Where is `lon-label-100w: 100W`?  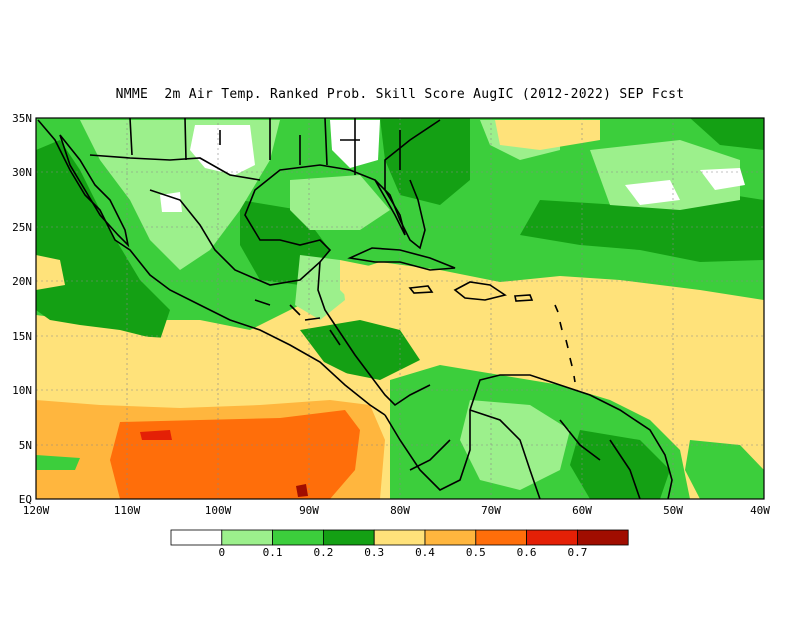 lon-label-100w: 100W is located at coordinates (218, 510).